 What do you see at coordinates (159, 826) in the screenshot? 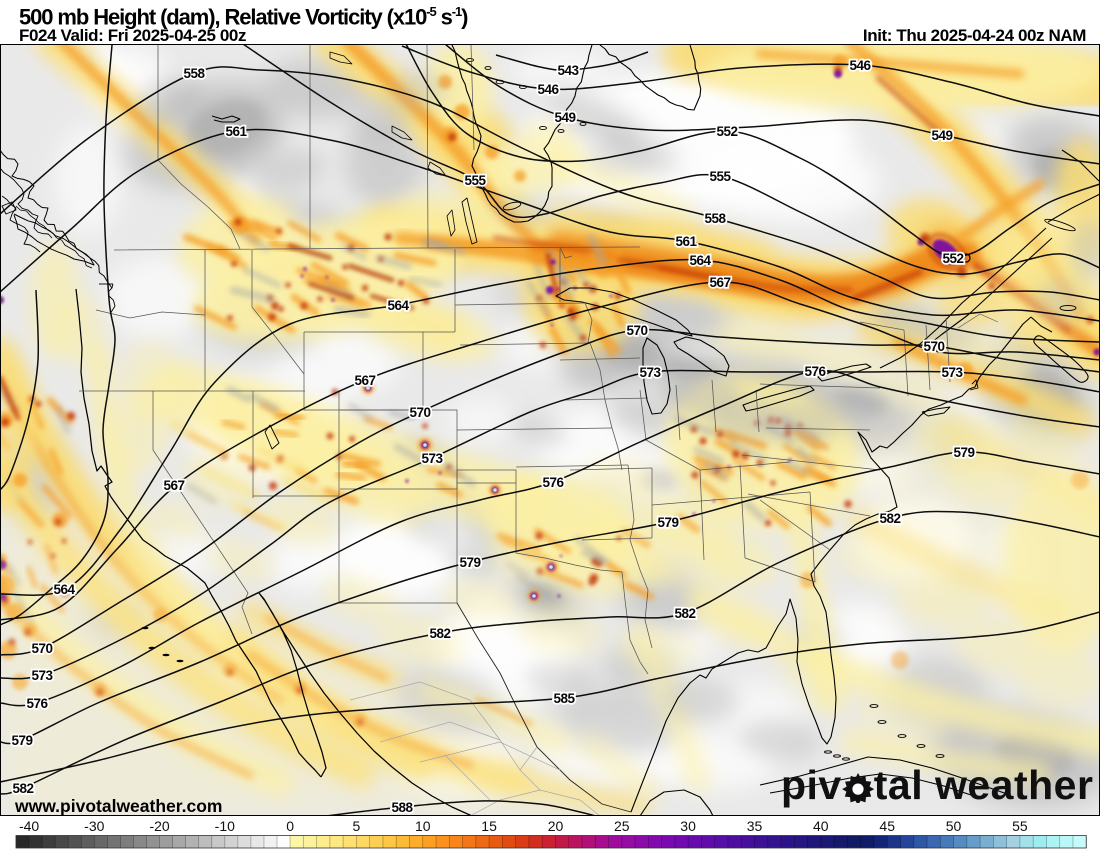
I see `svg-text: -20` at bounding box center [159, 826].